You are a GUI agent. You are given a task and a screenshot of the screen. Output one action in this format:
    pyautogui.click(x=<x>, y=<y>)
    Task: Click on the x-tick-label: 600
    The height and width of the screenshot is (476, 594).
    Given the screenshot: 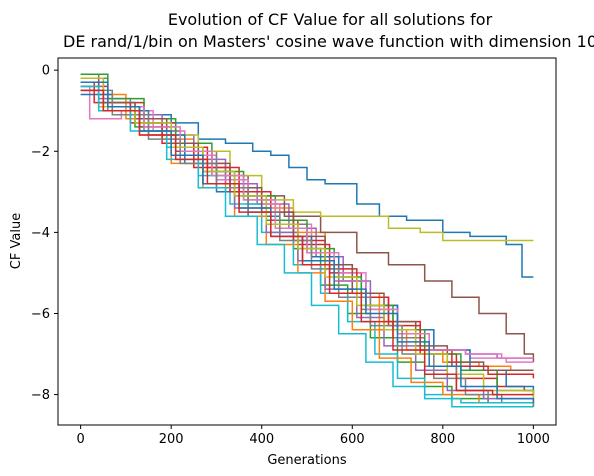 What is the action you would take?
    pyautogui.click(x=352, y=439)
    